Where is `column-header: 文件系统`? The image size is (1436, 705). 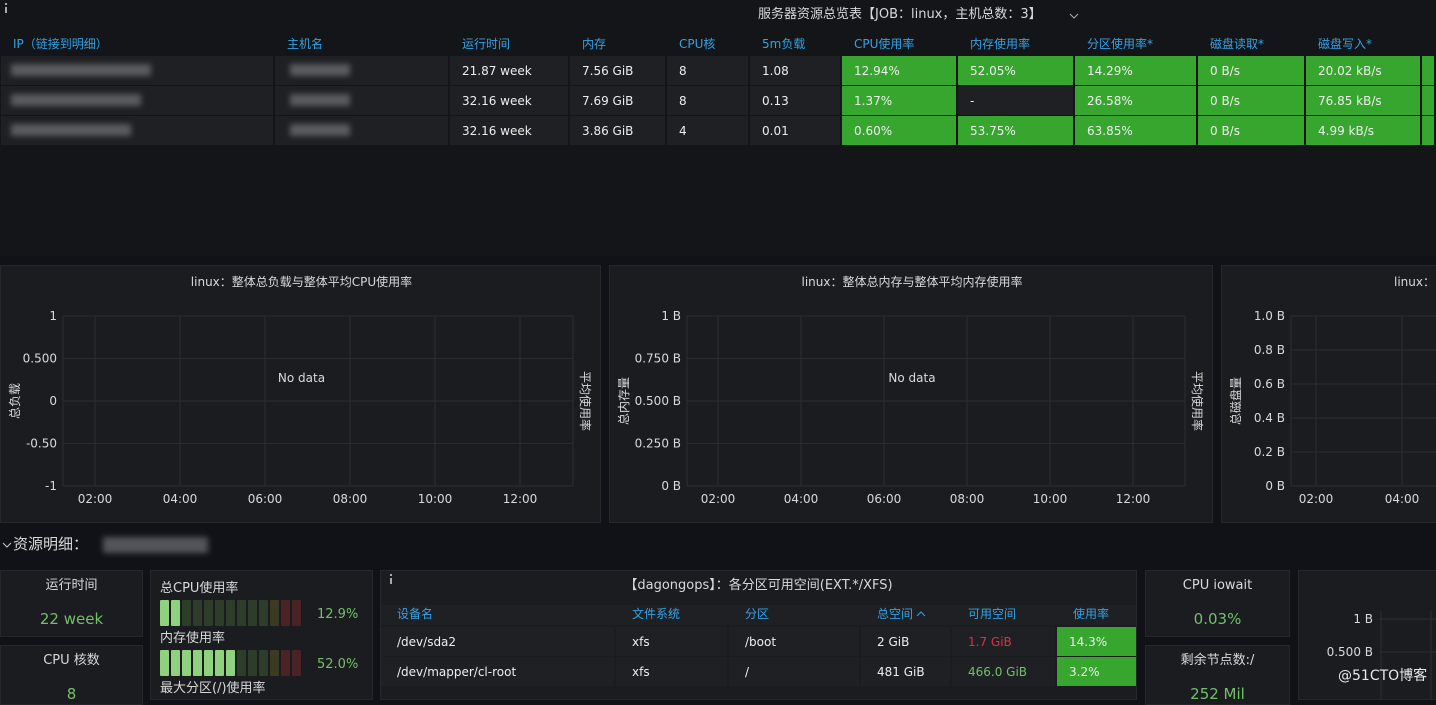 column-header: 文件系统 is located at coordinates (656, 614).